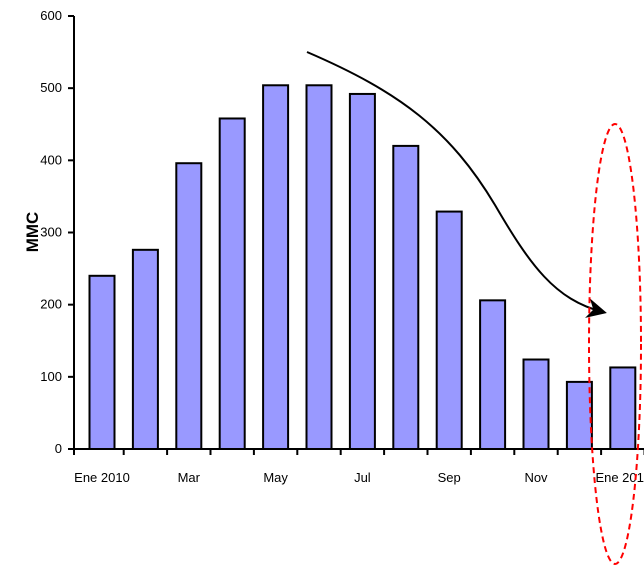 This screenshot has width=644, height=568. I want to click on x-tick-label-4: May, so click(275, 477).